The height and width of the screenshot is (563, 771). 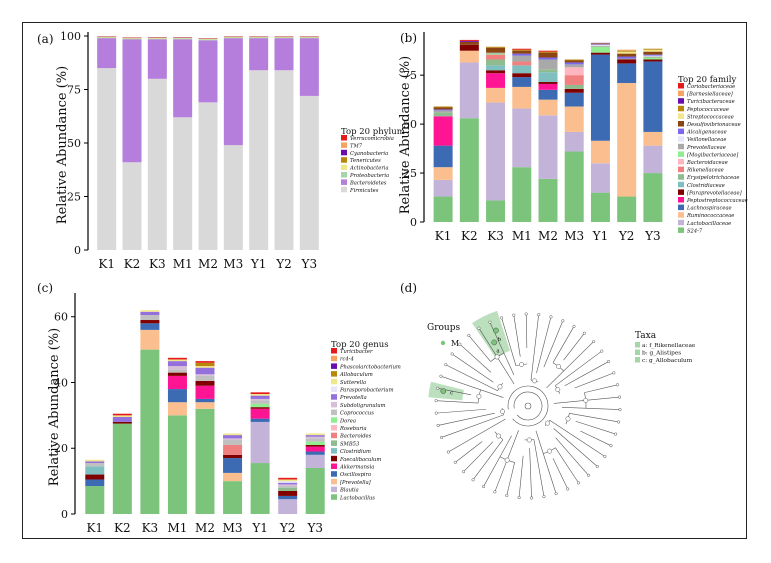 What do you see at coordinates (408, 288) in the screenshot?
I see `panel-label: (d)` at bounding box center [408, 288].